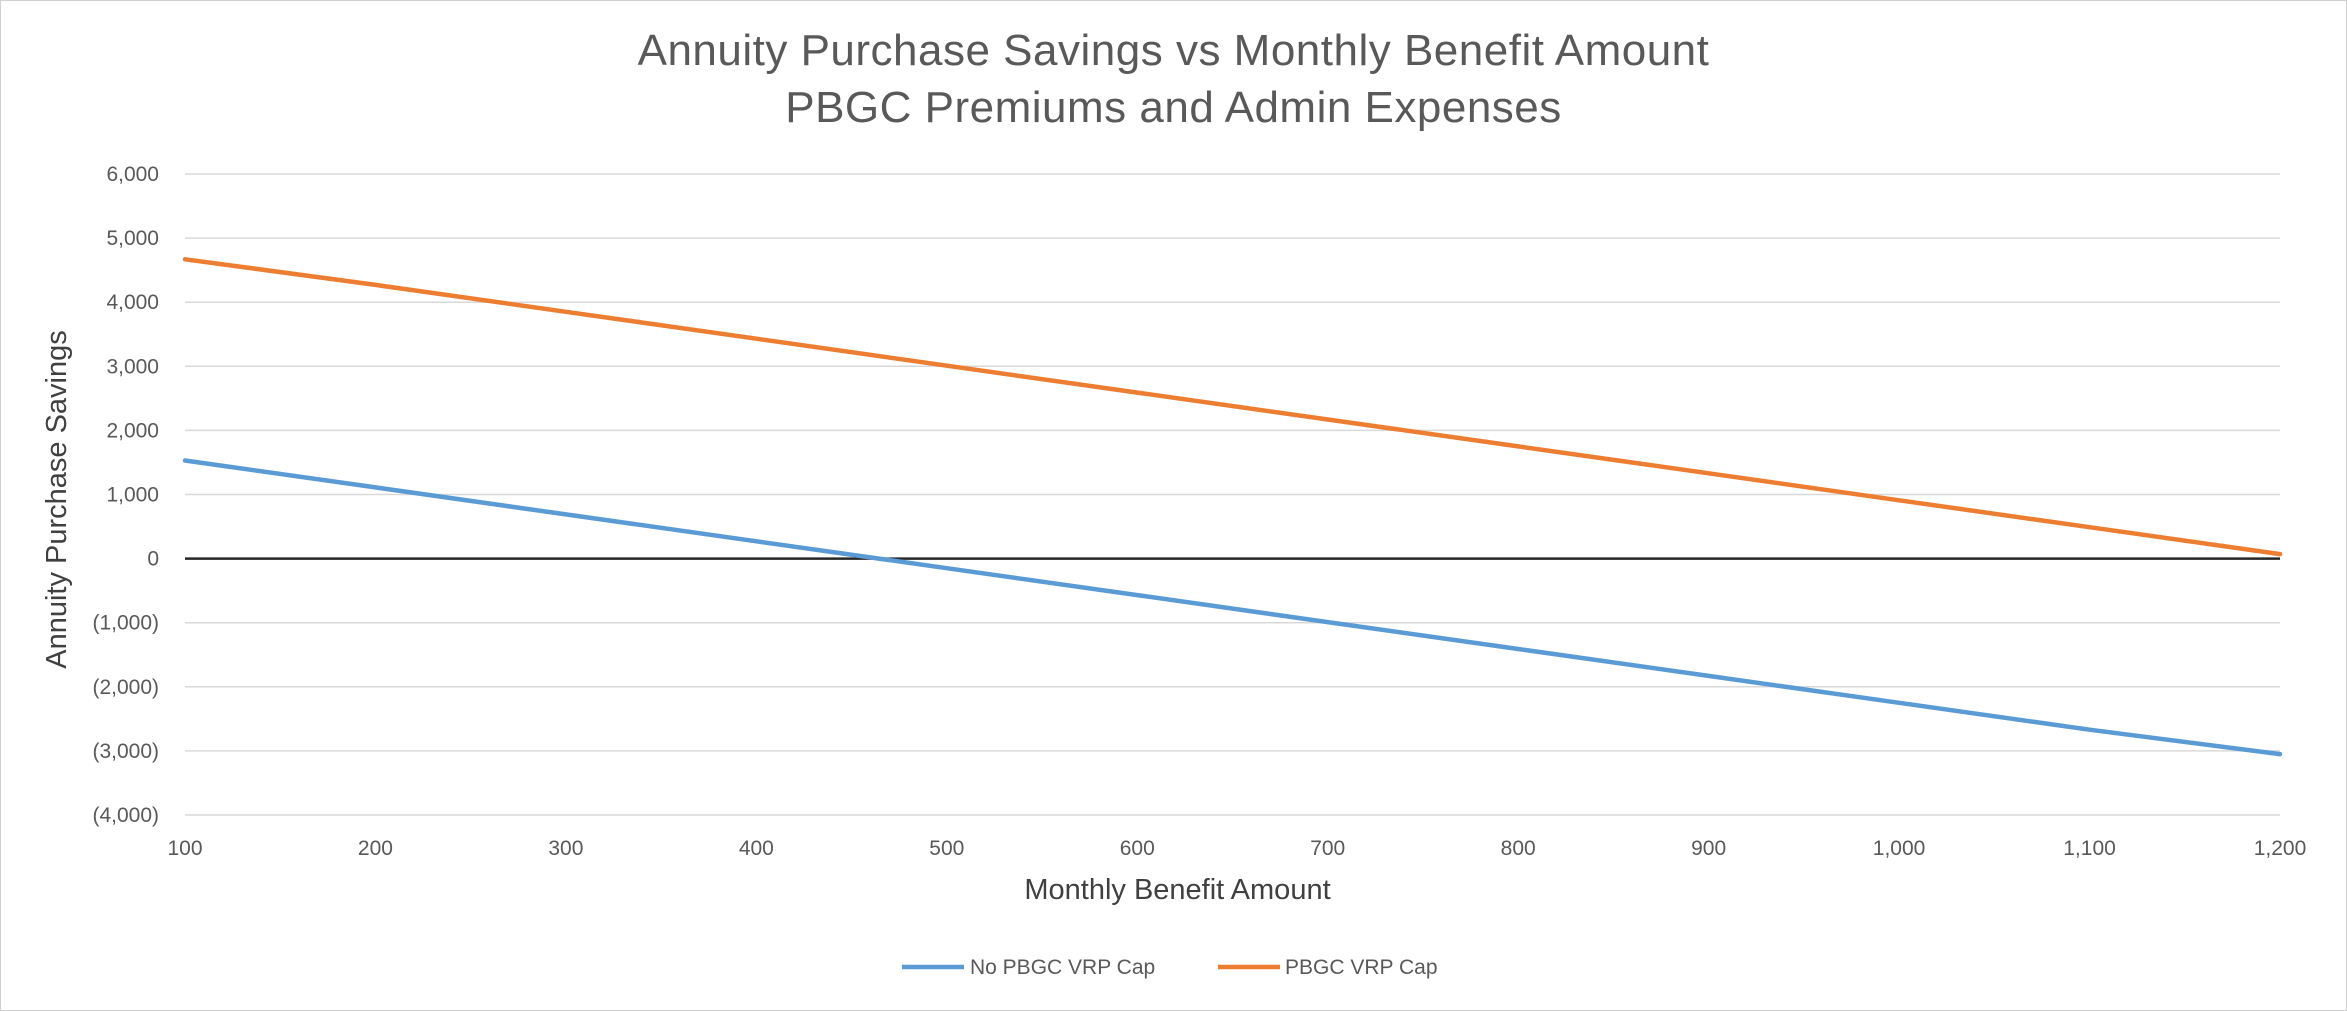 The image size is (2347, 1011). Describe the element at coordinates (1708, 848) in the screenshot. I see `x-tick-label: 900` at that location.